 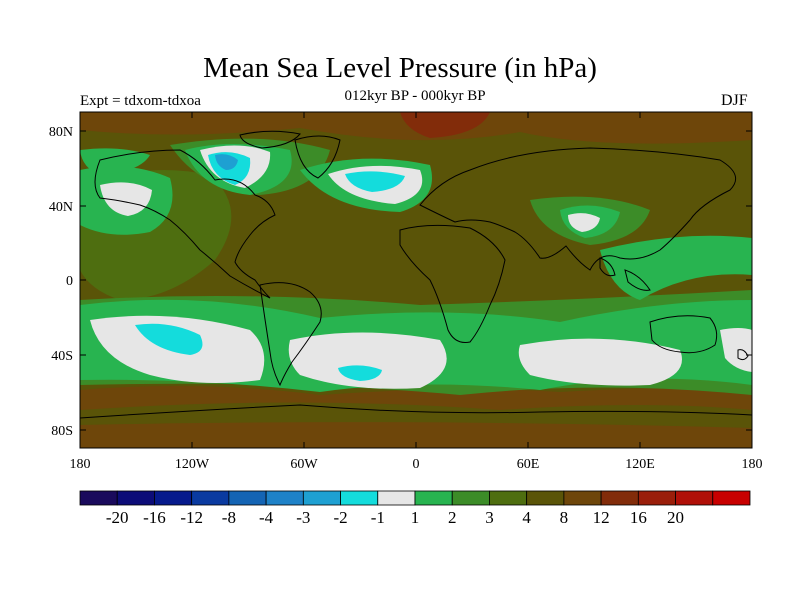 I want to click on colorbar: -20 -16 -12 -8 -4 -3 -2 -1 1 2 3 4 8 12 16 20, so click(x=415, y=508).